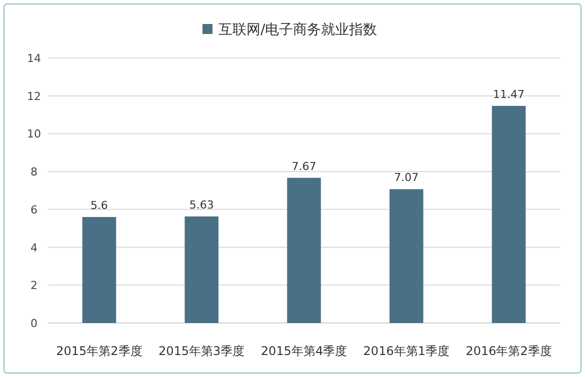  What do you see at coordinates (34, 58) in the screenshot?
I see `y-tick-label: 14` at bounding box center [34, 58].